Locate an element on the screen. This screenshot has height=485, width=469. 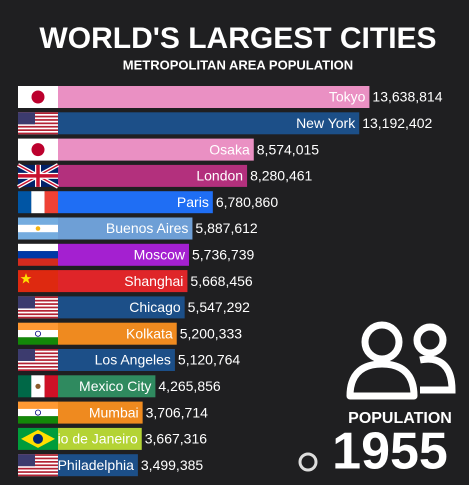
value-label: 3,706,714 is located at coordinates (177, 412).